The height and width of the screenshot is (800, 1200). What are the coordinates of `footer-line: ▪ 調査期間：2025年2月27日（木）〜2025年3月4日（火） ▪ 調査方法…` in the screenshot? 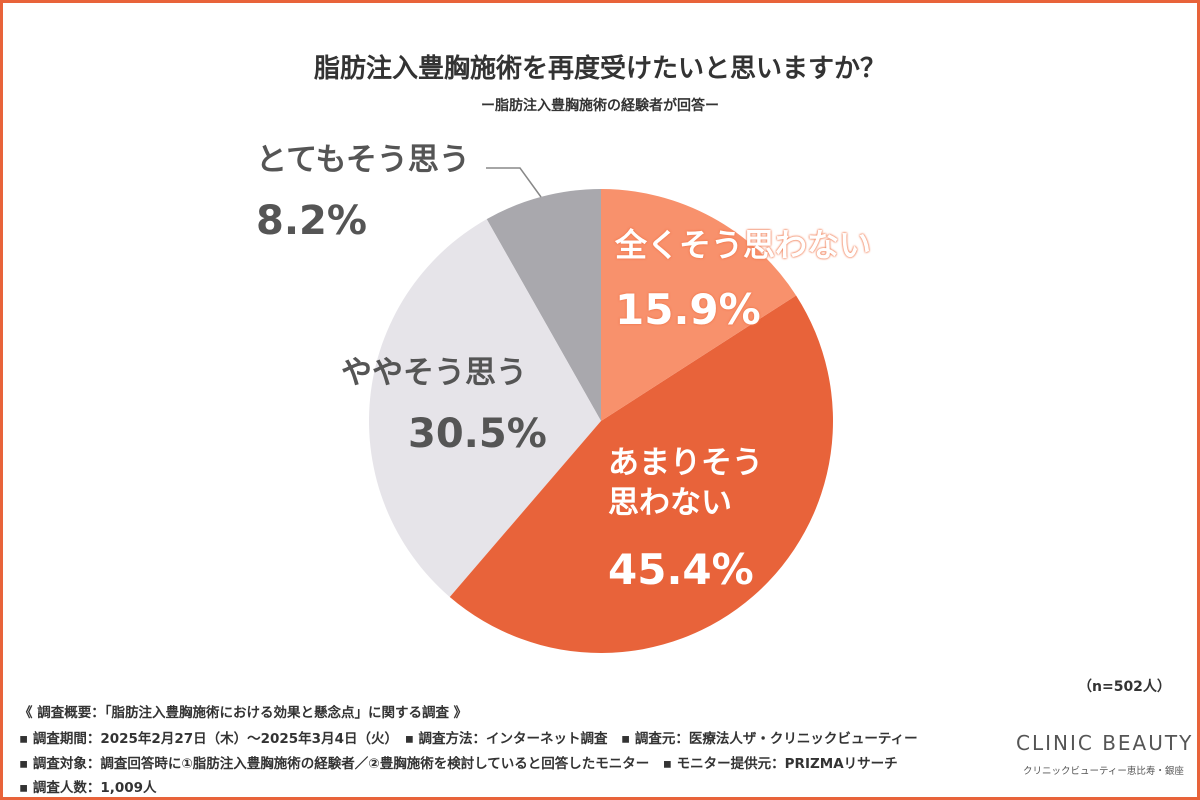 It's located at (468, 739).